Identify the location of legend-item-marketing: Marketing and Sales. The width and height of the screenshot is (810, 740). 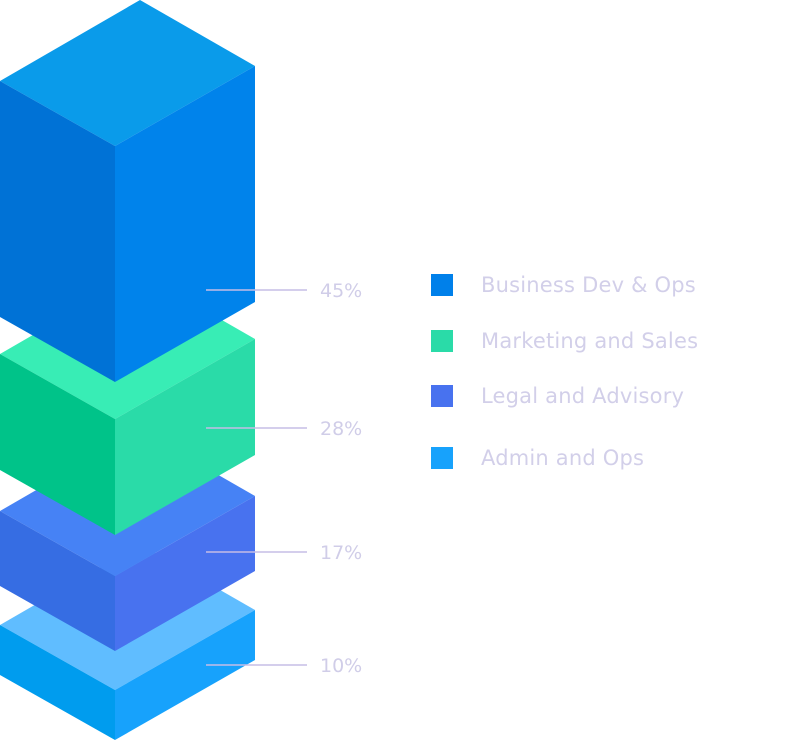
(564, 341).